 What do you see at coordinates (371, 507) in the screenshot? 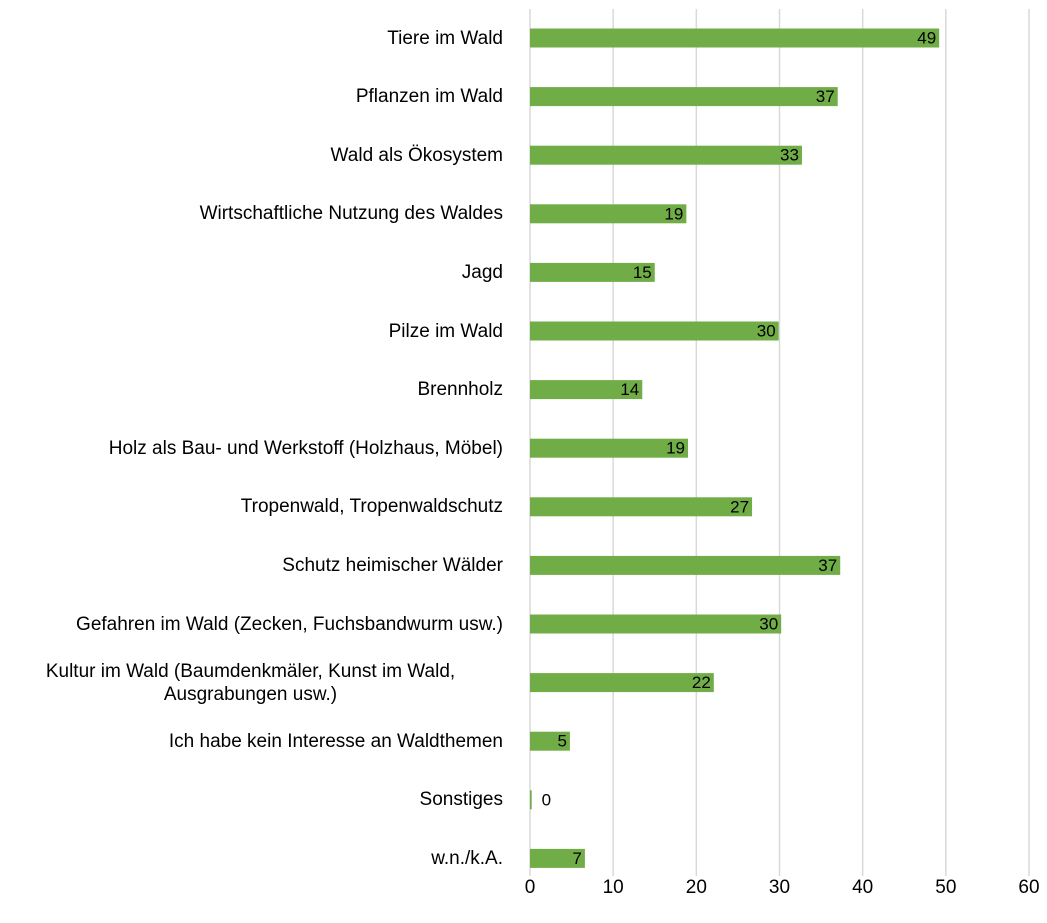
I see `y-tick-label: Tropenwald, Tropenwaldschutz` at bounding box center [371, 507].